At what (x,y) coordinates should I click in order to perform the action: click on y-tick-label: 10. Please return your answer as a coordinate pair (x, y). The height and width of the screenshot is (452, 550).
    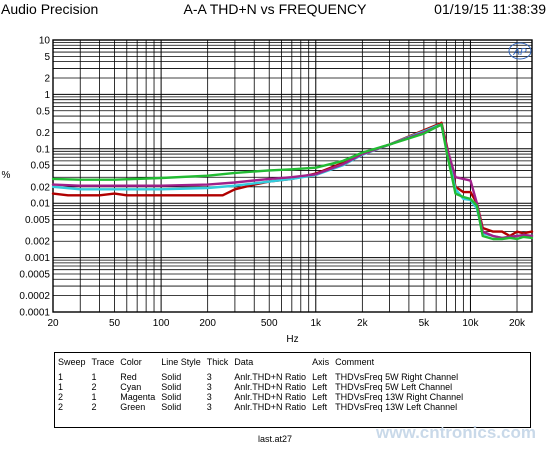
    Looking at the image, I should click on (45, 41).